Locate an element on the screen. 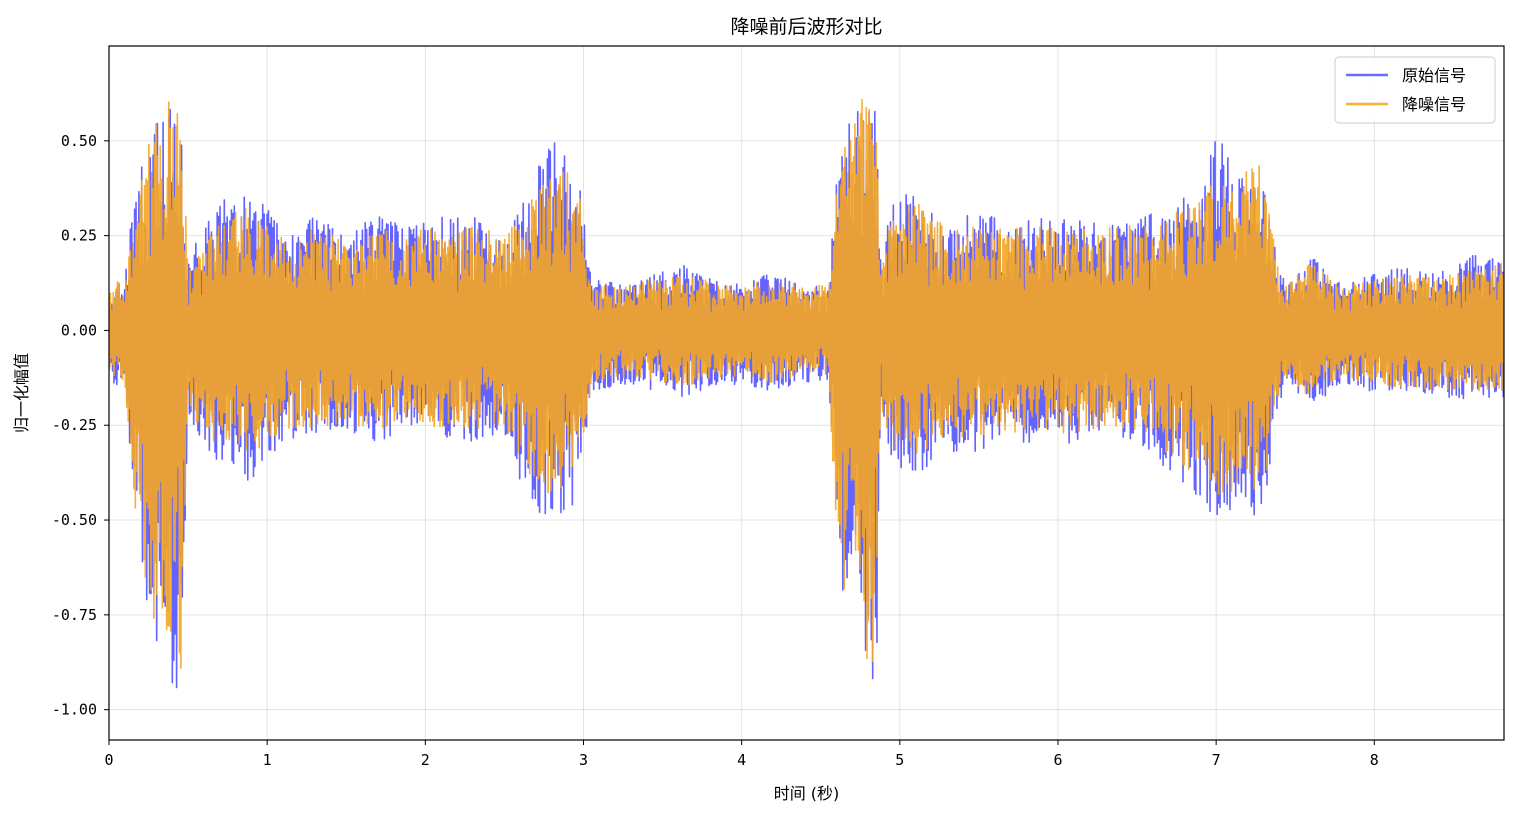  chart-title: 降噪前后波形对比 is located at coordinates (806, 27).